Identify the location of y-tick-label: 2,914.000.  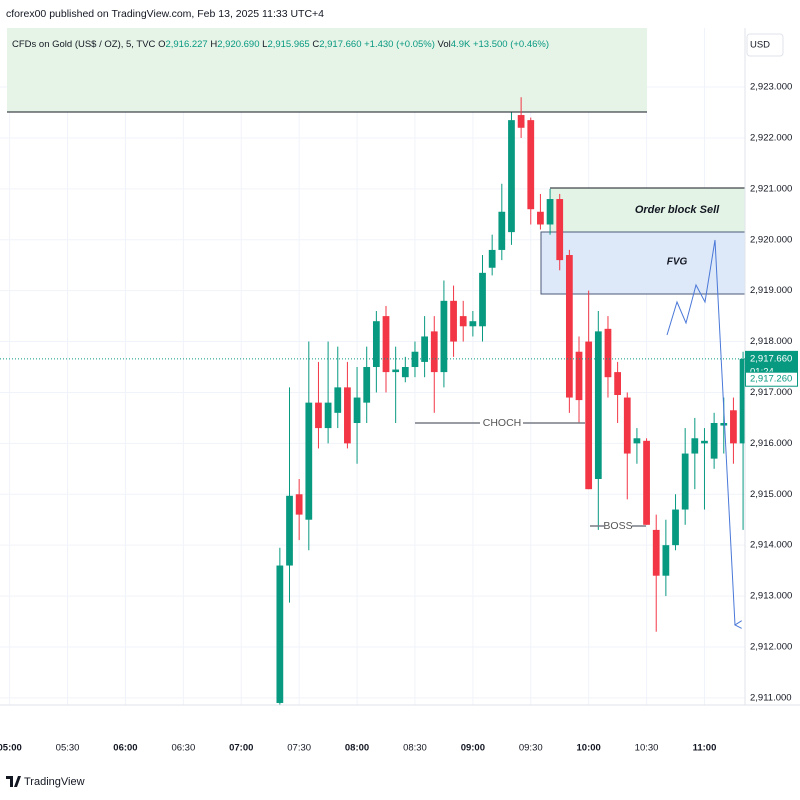
(771, 545).